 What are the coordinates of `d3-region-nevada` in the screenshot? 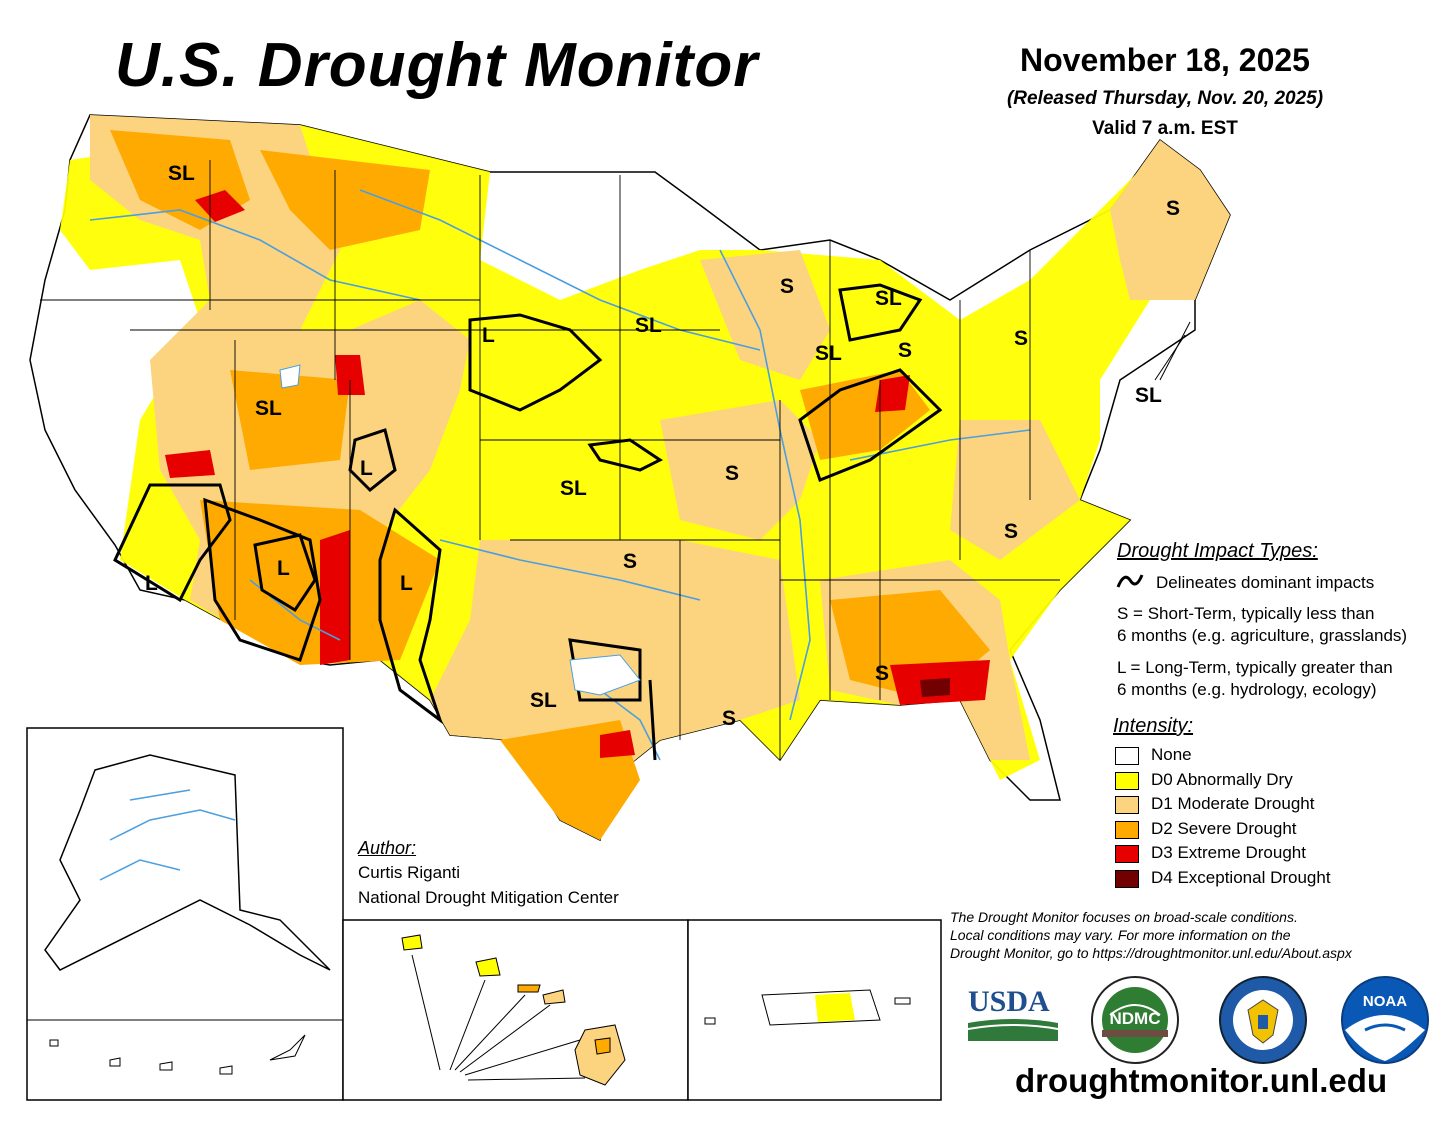 It's located at (190, 464).